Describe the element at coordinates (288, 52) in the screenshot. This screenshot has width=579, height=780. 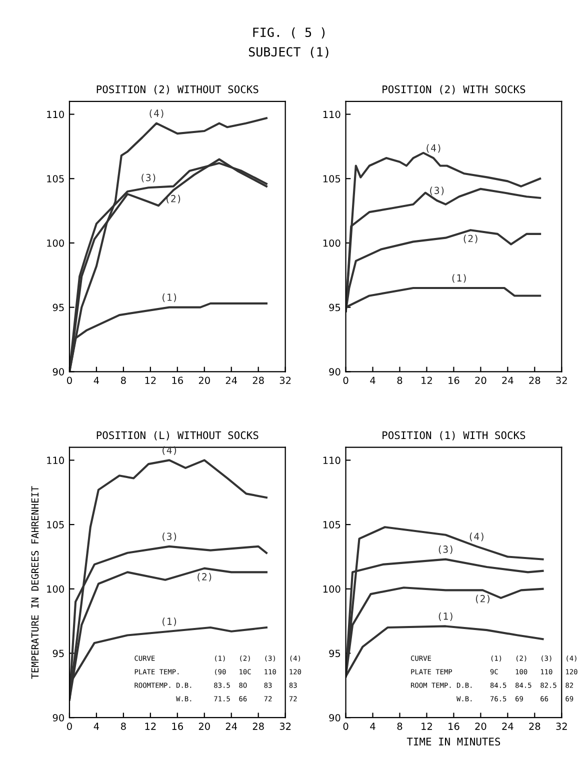
I see `text: SUBJECT (1)` at that location.